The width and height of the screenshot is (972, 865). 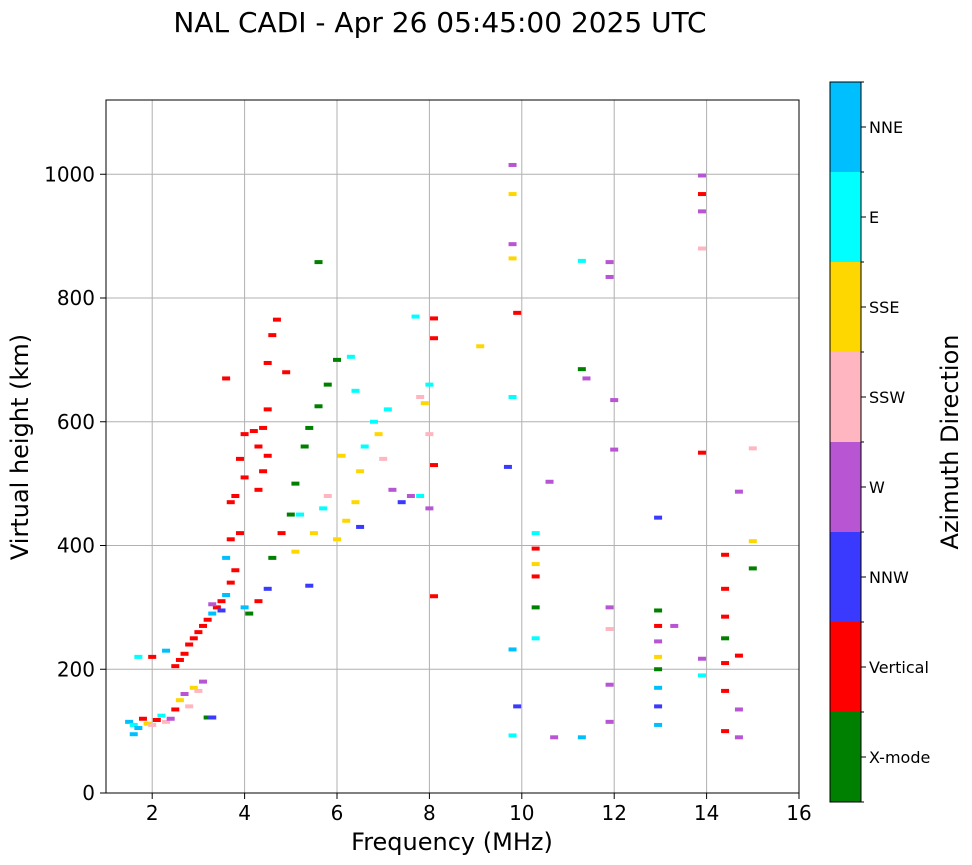 What do you see at coordinates (76, 546) in the screenshot?
I see `y-tick-label: 400` at bounding box center [76, 546].